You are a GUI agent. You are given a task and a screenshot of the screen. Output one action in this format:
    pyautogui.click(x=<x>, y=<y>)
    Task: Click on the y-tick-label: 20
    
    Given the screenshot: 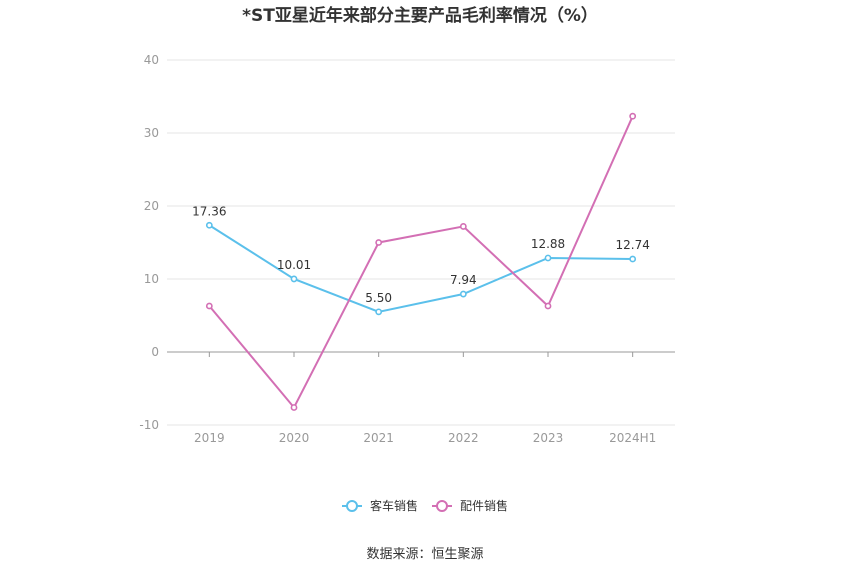 What is the action you would take?
    pyautogui.click(x=151, y=206)
    